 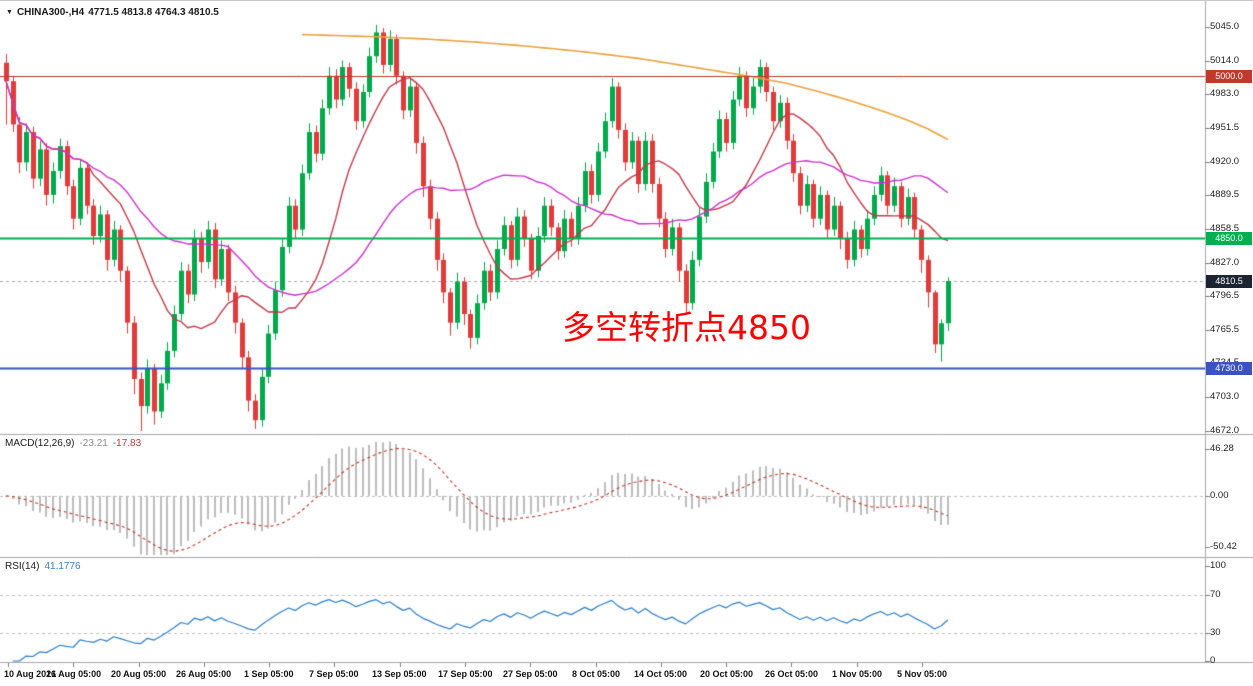 What do you see at coordinates (30, 674) in the screenshot?
I see `time-tick-label: 10 Aug 2021` at bounding box center [30, 674].